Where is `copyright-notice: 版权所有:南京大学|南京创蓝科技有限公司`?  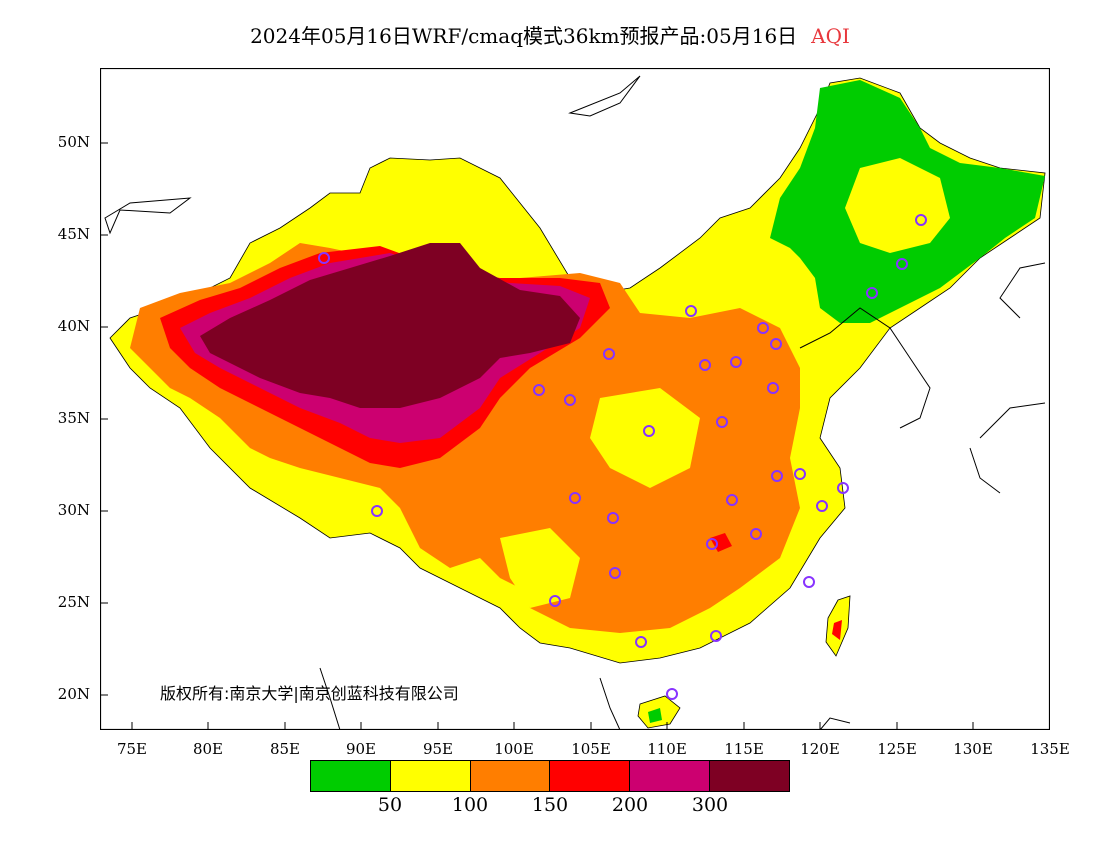
copyright-notice: 版权所有:南京大学|南京创蓝科技有限公司 is located at coordinates (309, 693).